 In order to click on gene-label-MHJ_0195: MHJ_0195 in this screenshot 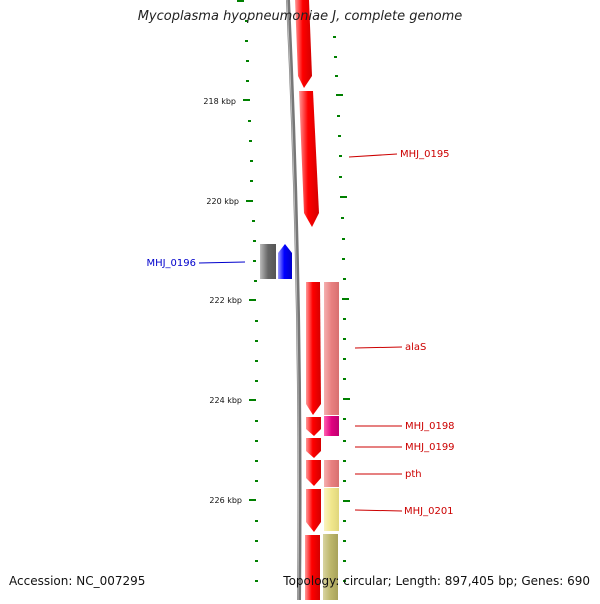, I will do `click(425, 154)`.